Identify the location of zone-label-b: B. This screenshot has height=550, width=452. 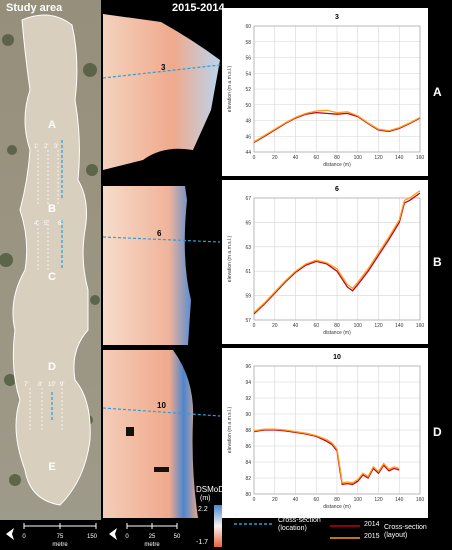
(52, 209).